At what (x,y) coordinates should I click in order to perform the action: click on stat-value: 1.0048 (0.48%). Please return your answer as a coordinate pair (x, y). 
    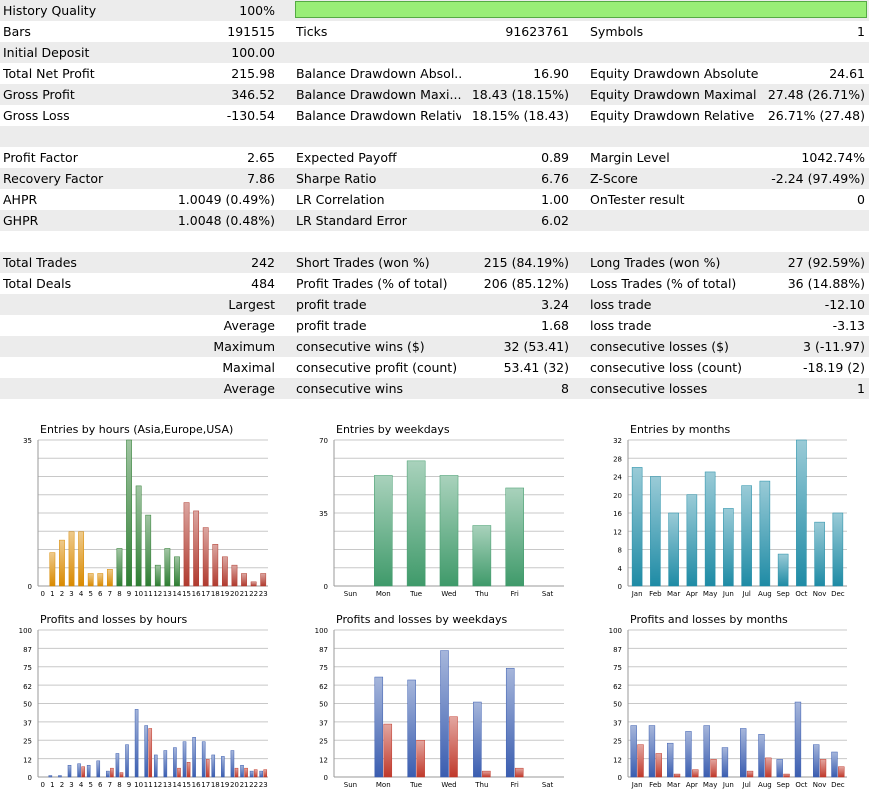
    Looking at the image, I should click on (226, 220).